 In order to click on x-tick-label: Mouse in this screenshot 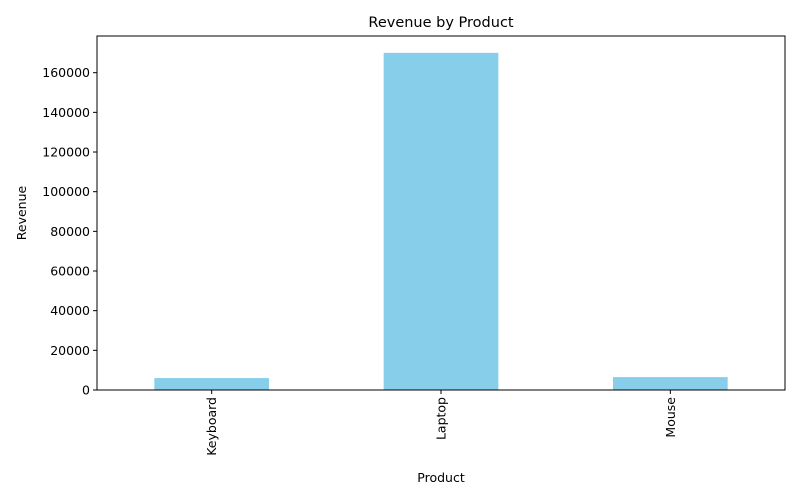, I will do `click(670, 417)`.